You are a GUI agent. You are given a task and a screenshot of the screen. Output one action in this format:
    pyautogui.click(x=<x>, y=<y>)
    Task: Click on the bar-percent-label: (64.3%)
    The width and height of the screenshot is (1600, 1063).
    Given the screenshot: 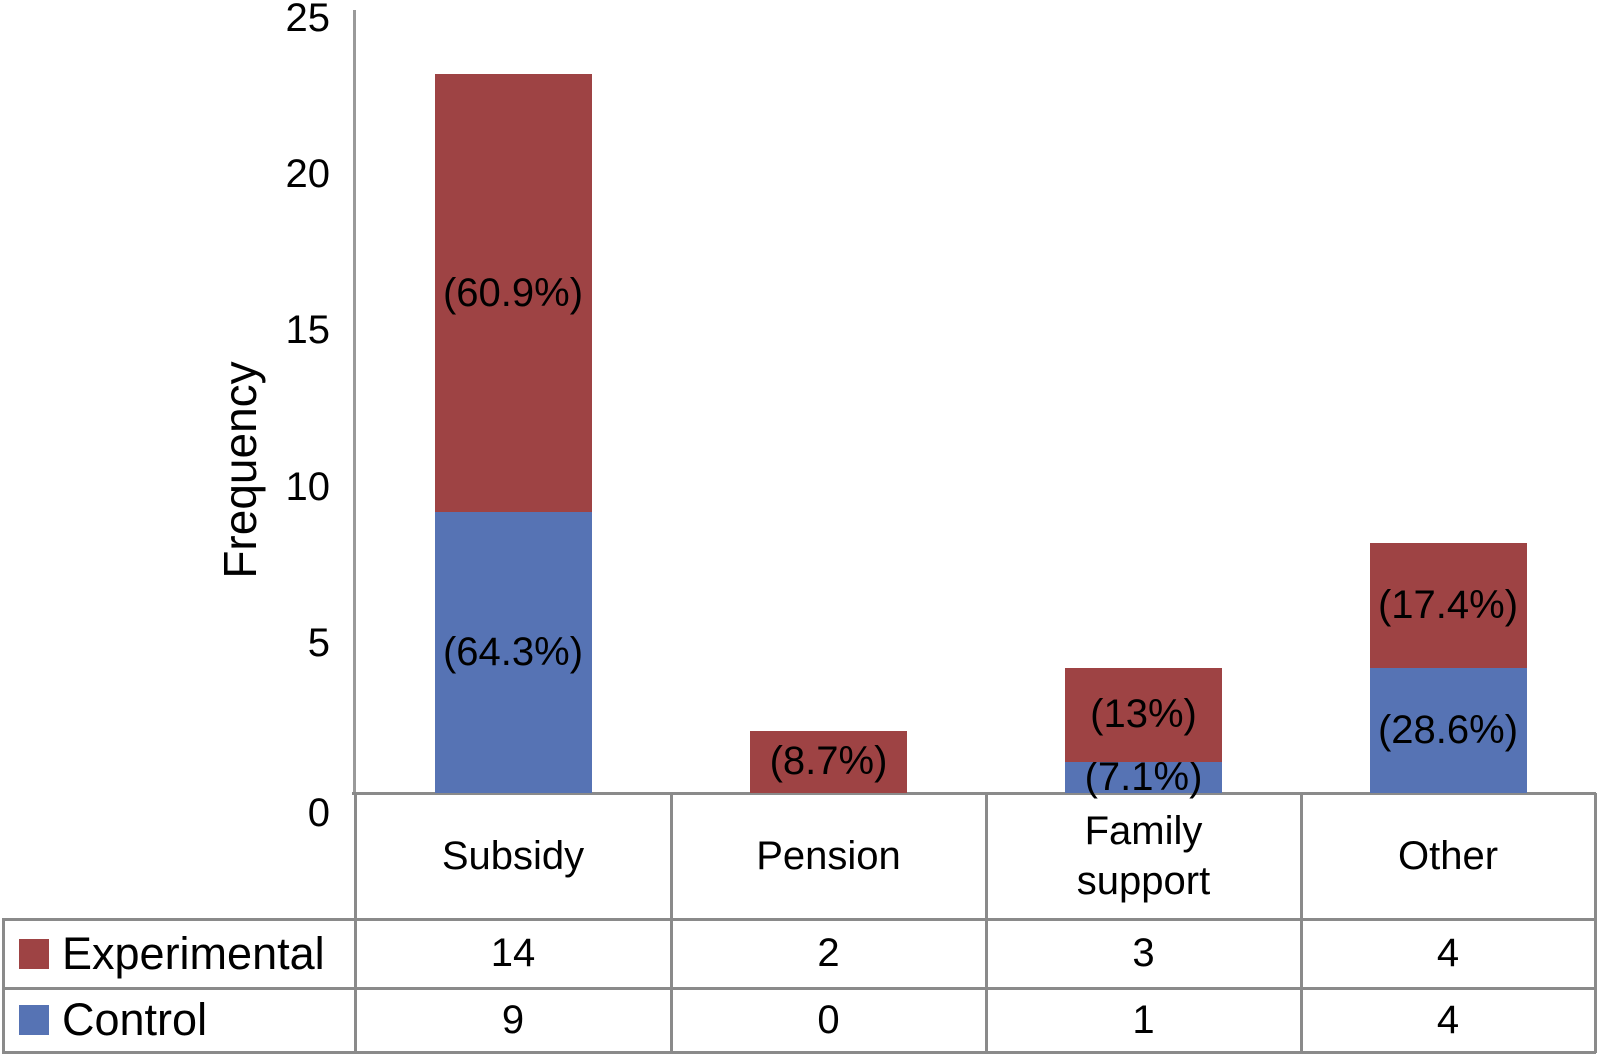 What is the action you would take?
    pyautogui.click(x=513, y=651)
    